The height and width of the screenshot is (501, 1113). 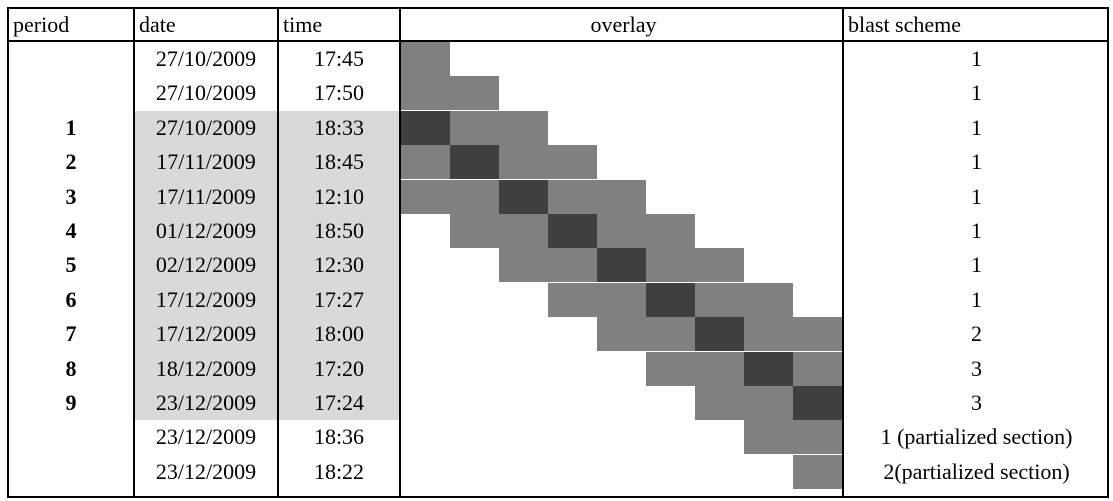 I want to click on period-cell: 9, so click(x=71, y=402).